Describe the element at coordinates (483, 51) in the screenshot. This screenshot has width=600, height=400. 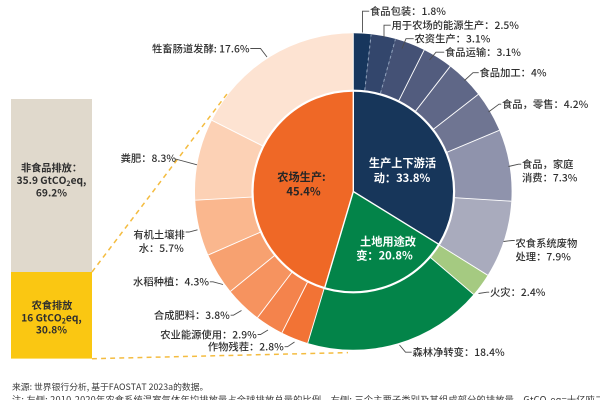
I see `svg-text: 食品运输：3.1%` at that location.